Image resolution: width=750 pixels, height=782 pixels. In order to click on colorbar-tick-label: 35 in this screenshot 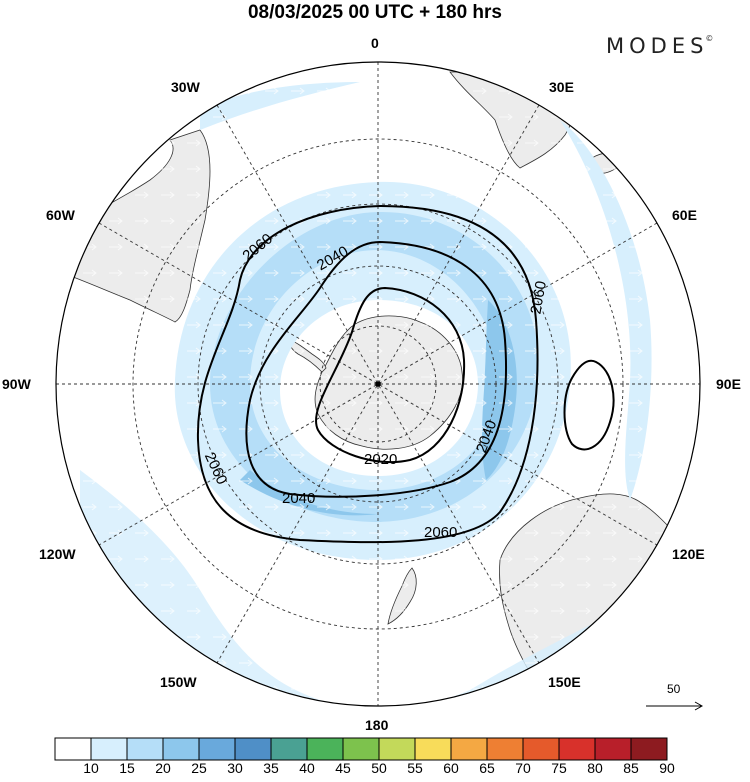, I will do `click(271, 768)`.